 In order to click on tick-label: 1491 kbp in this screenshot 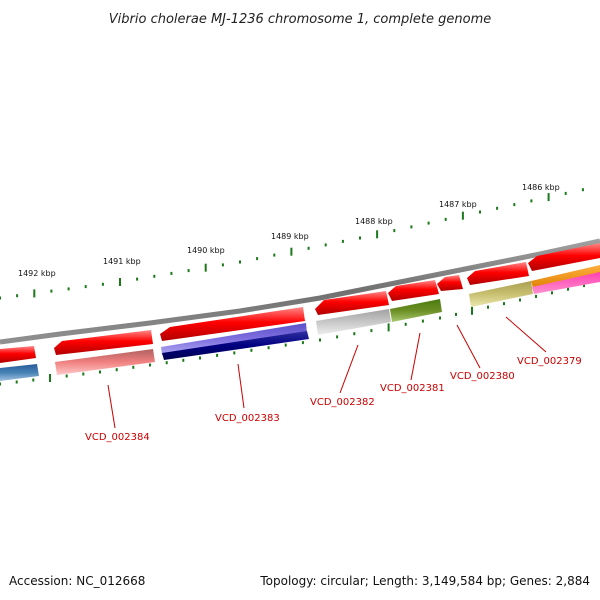, I will do `click(122, 261)`.